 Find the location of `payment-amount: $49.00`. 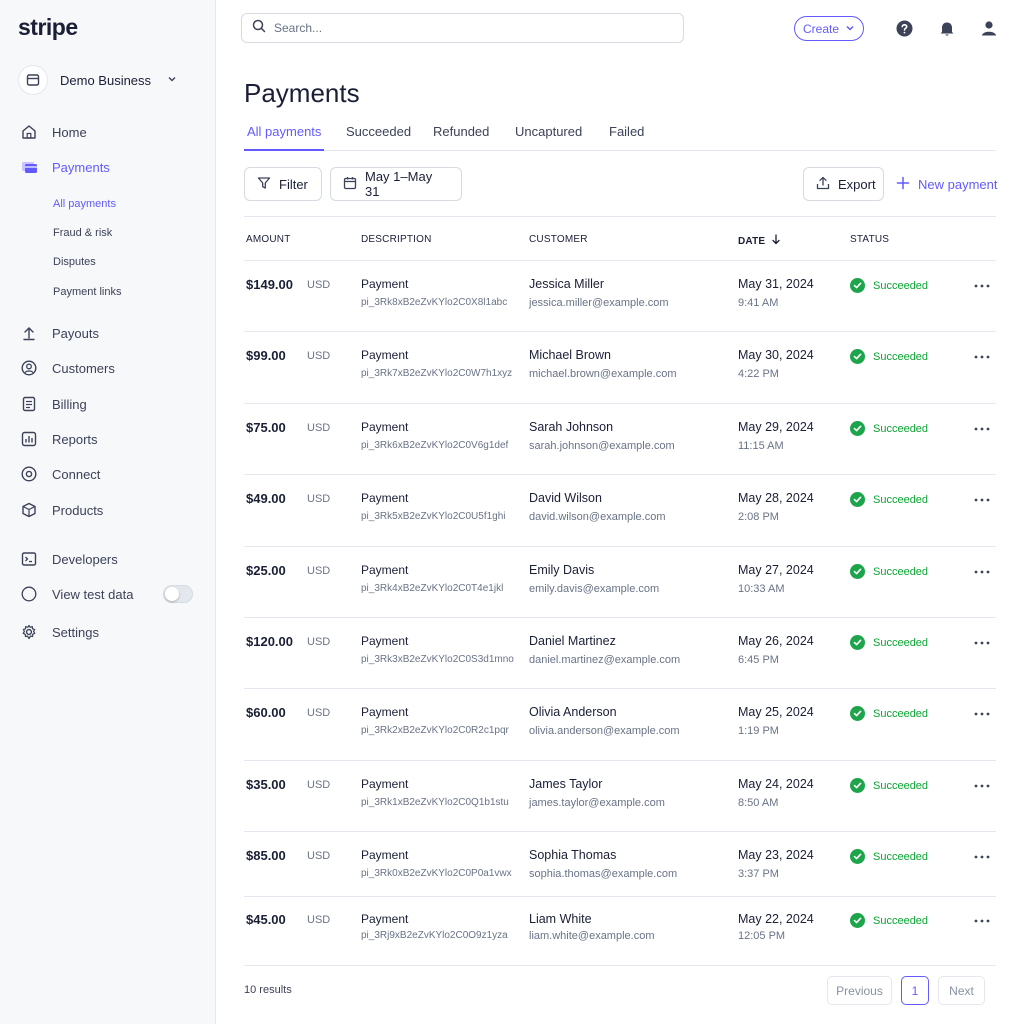

payment-amount: $49.00 is located at coordinates (266, 498).